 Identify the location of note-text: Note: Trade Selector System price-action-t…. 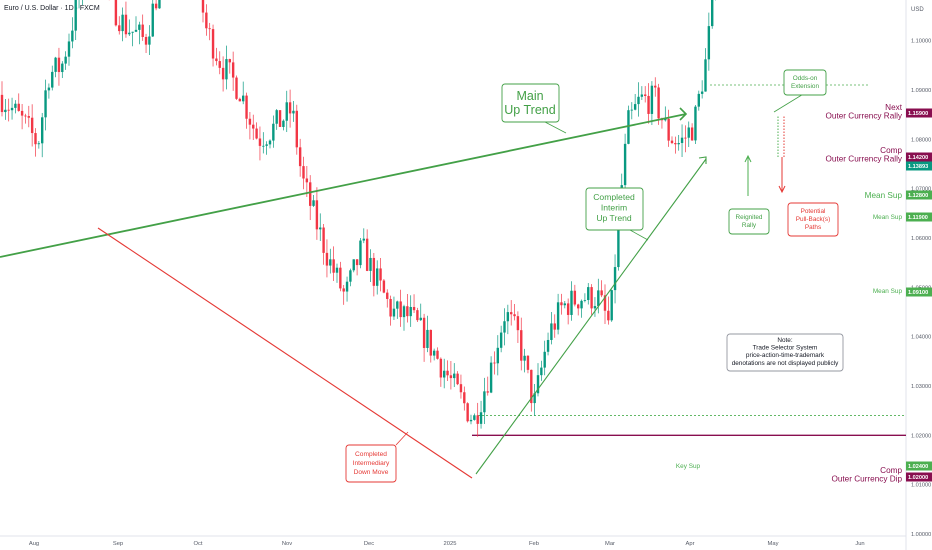
(785, 352).